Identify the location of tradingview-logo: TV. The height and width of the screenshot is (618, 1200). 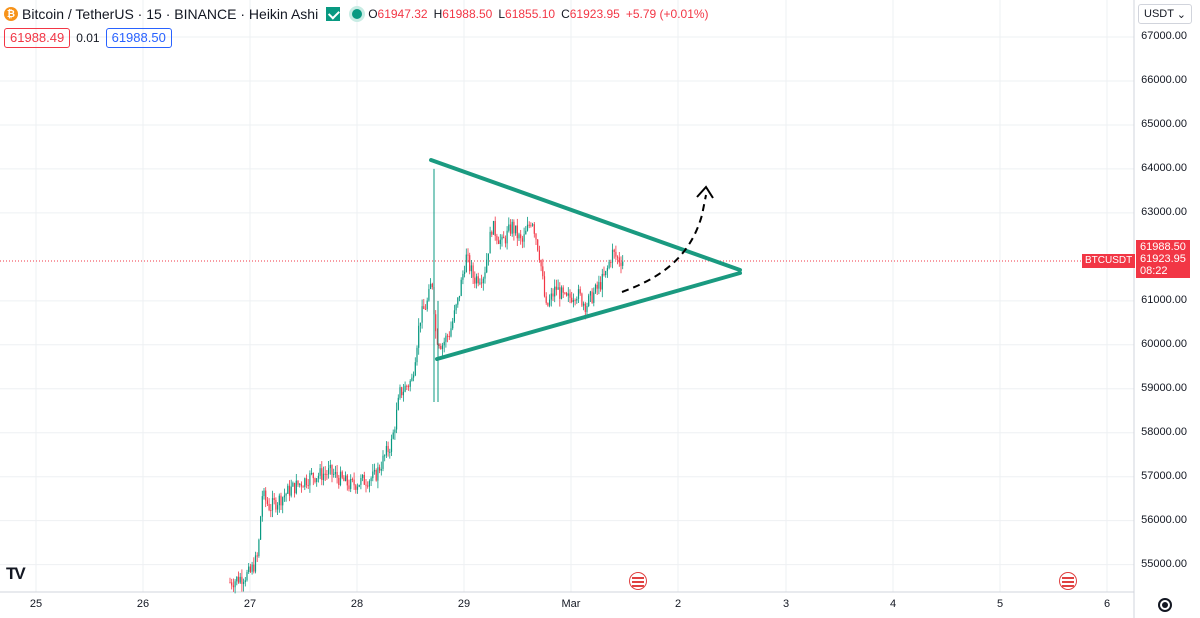
(16, 573).